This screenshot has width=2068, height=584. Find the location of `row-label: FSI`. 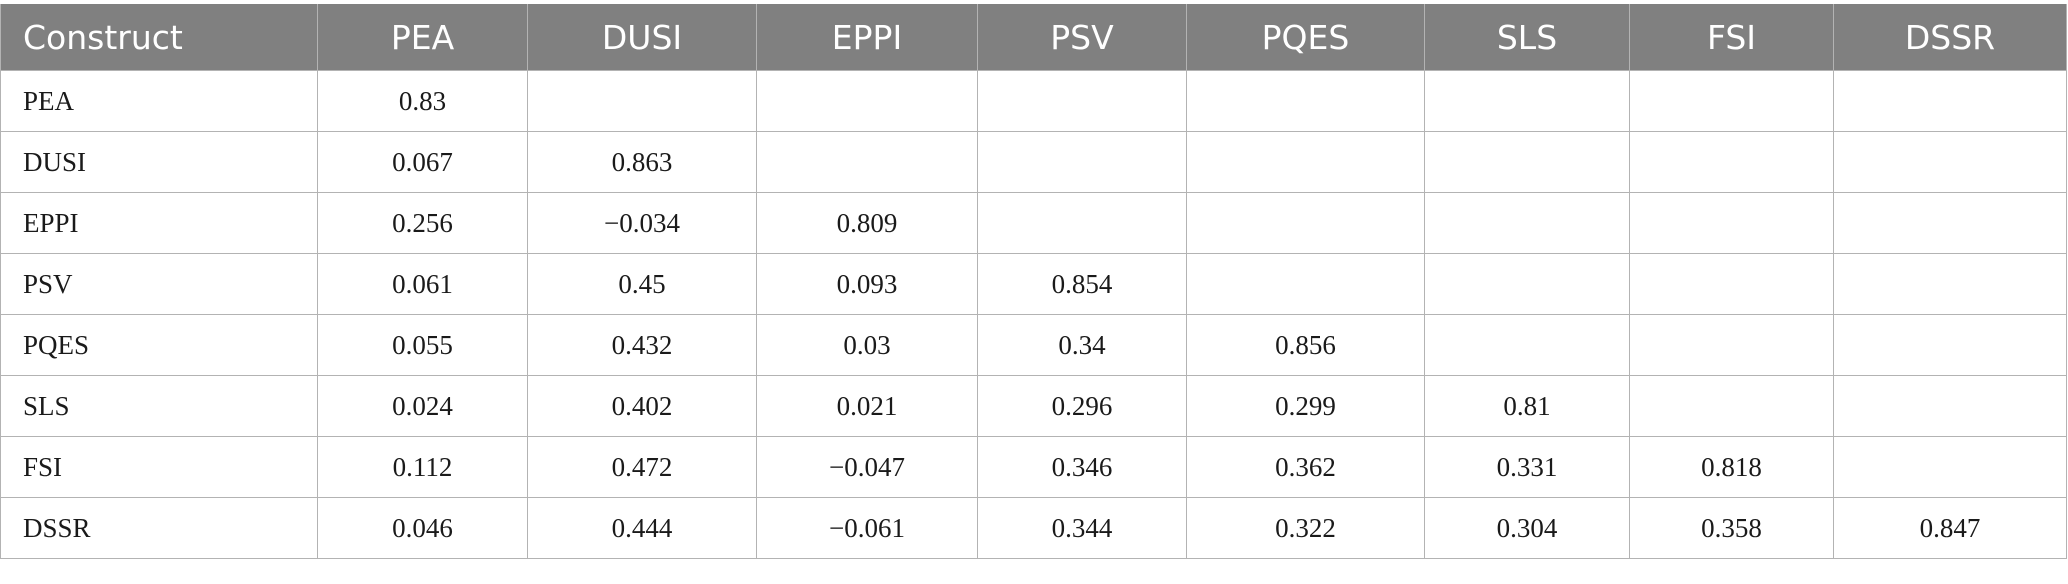

row-label: FSI is located at coordinates (159, 467).